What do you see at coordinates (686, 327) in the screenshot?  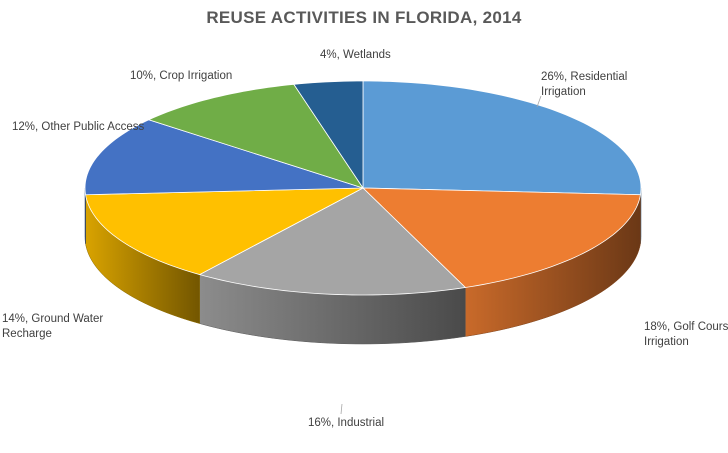 I see `data-label-golf-course-irrigation: 18%, Golf Course` at bounding box center [686, 327].